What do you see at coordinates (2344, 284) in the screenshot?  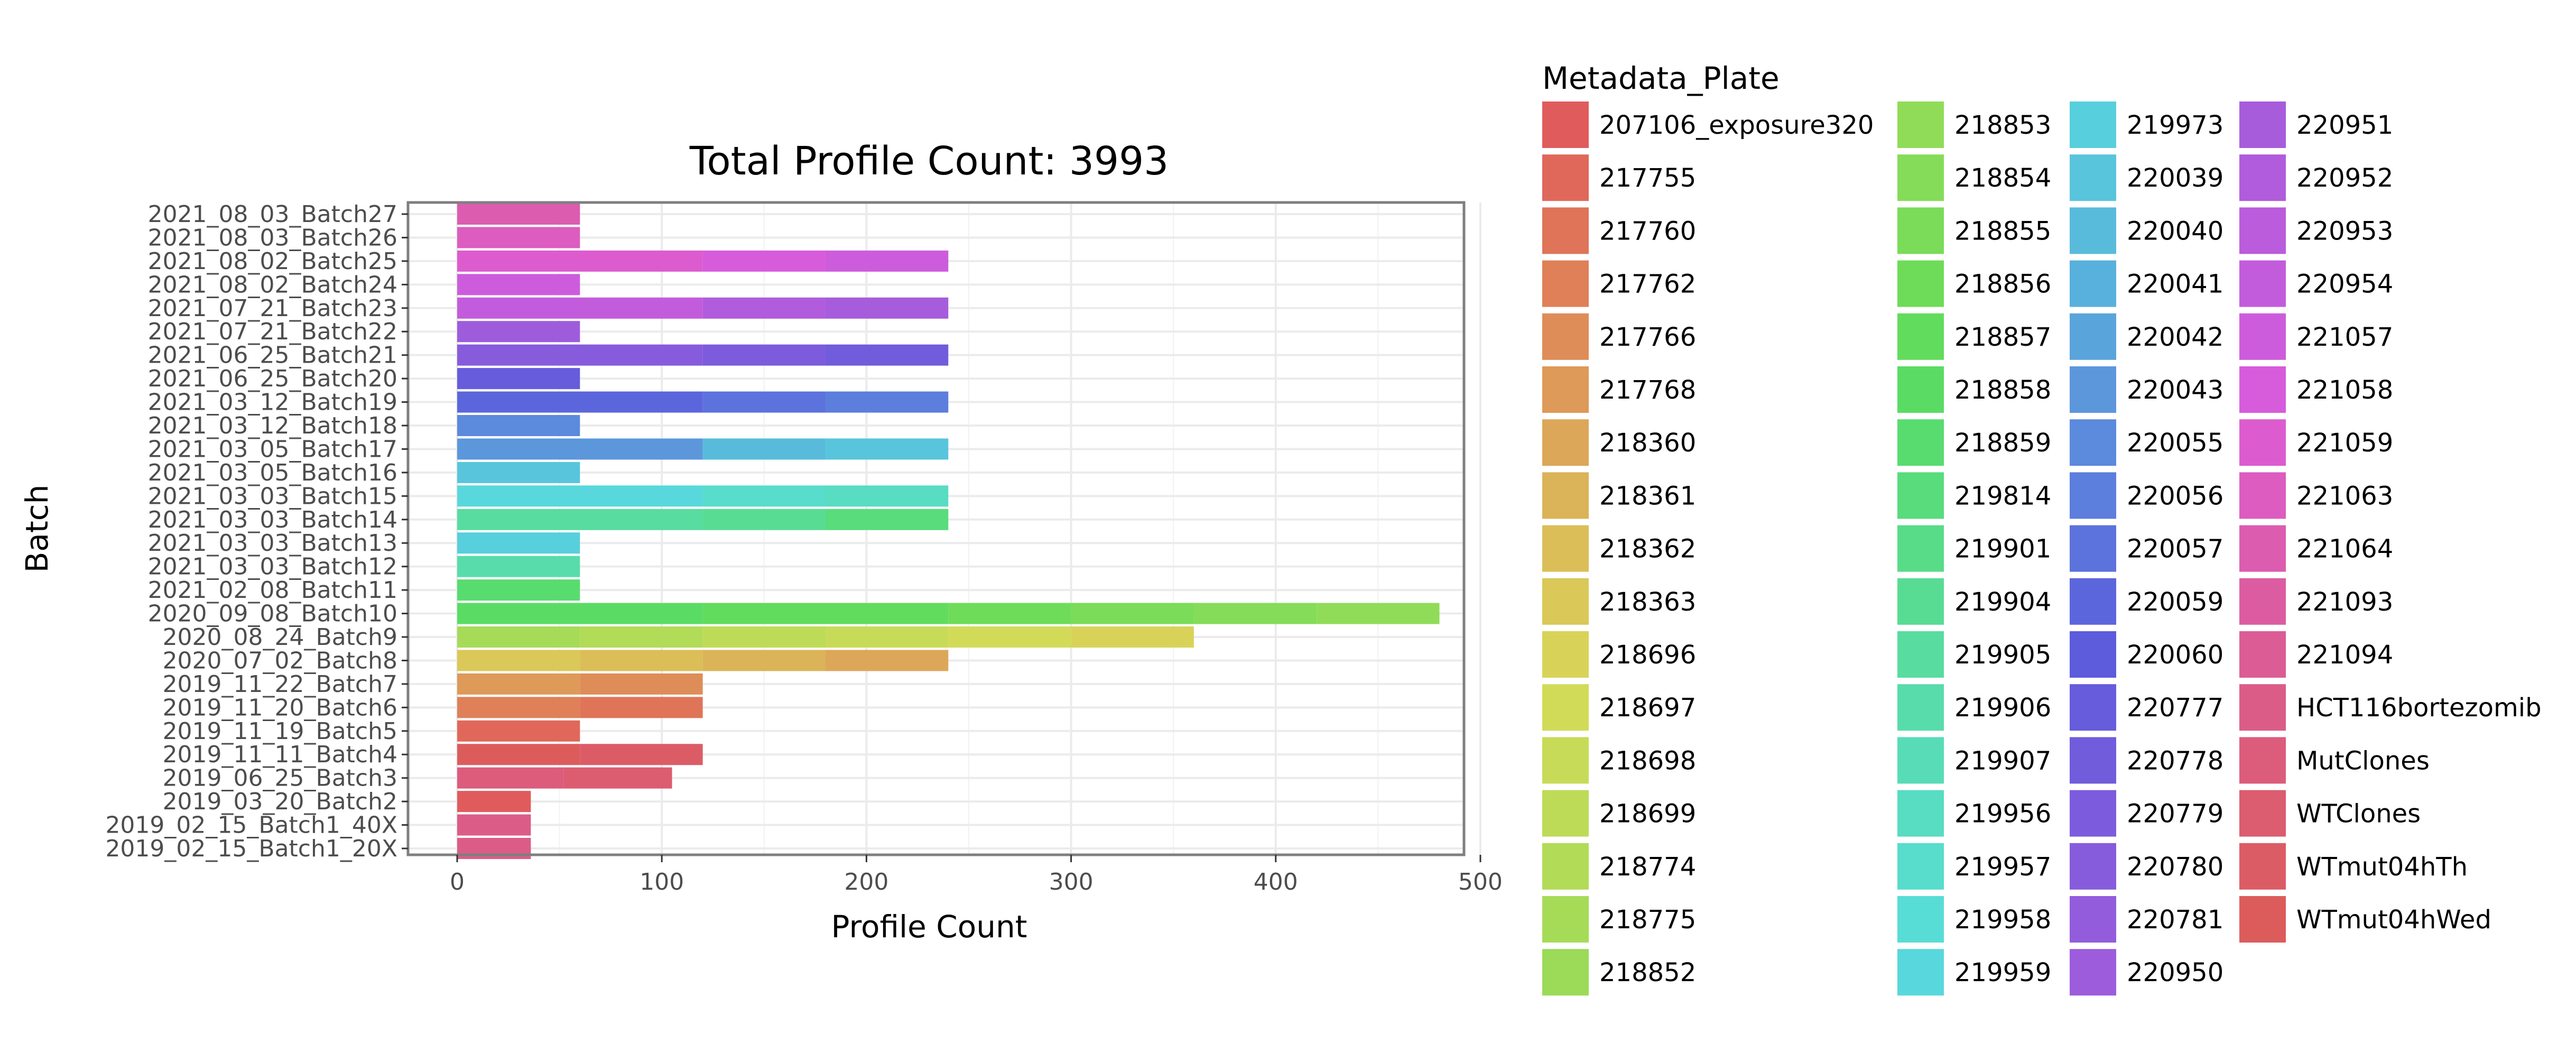 I see `legend-label: 220954` at bounding box center [2344, 284].